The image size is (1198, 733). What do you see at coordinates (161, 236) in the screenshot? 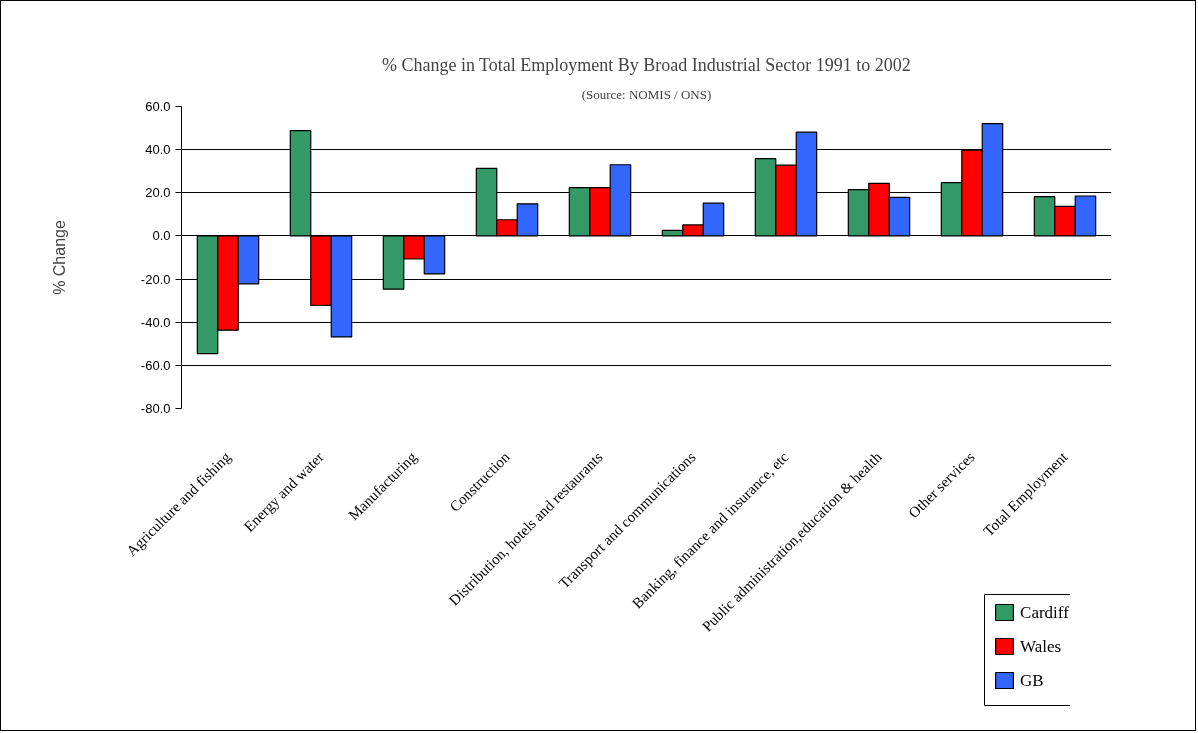
I see `y-tick-label: 0.0` at bounding box center [161, 236].